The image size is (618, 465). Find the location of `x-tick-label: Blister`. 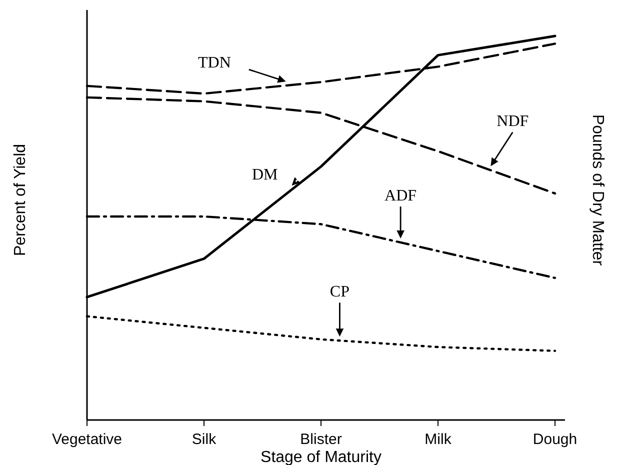

x-tick-label: Blister is located at coordinates (321, 439).